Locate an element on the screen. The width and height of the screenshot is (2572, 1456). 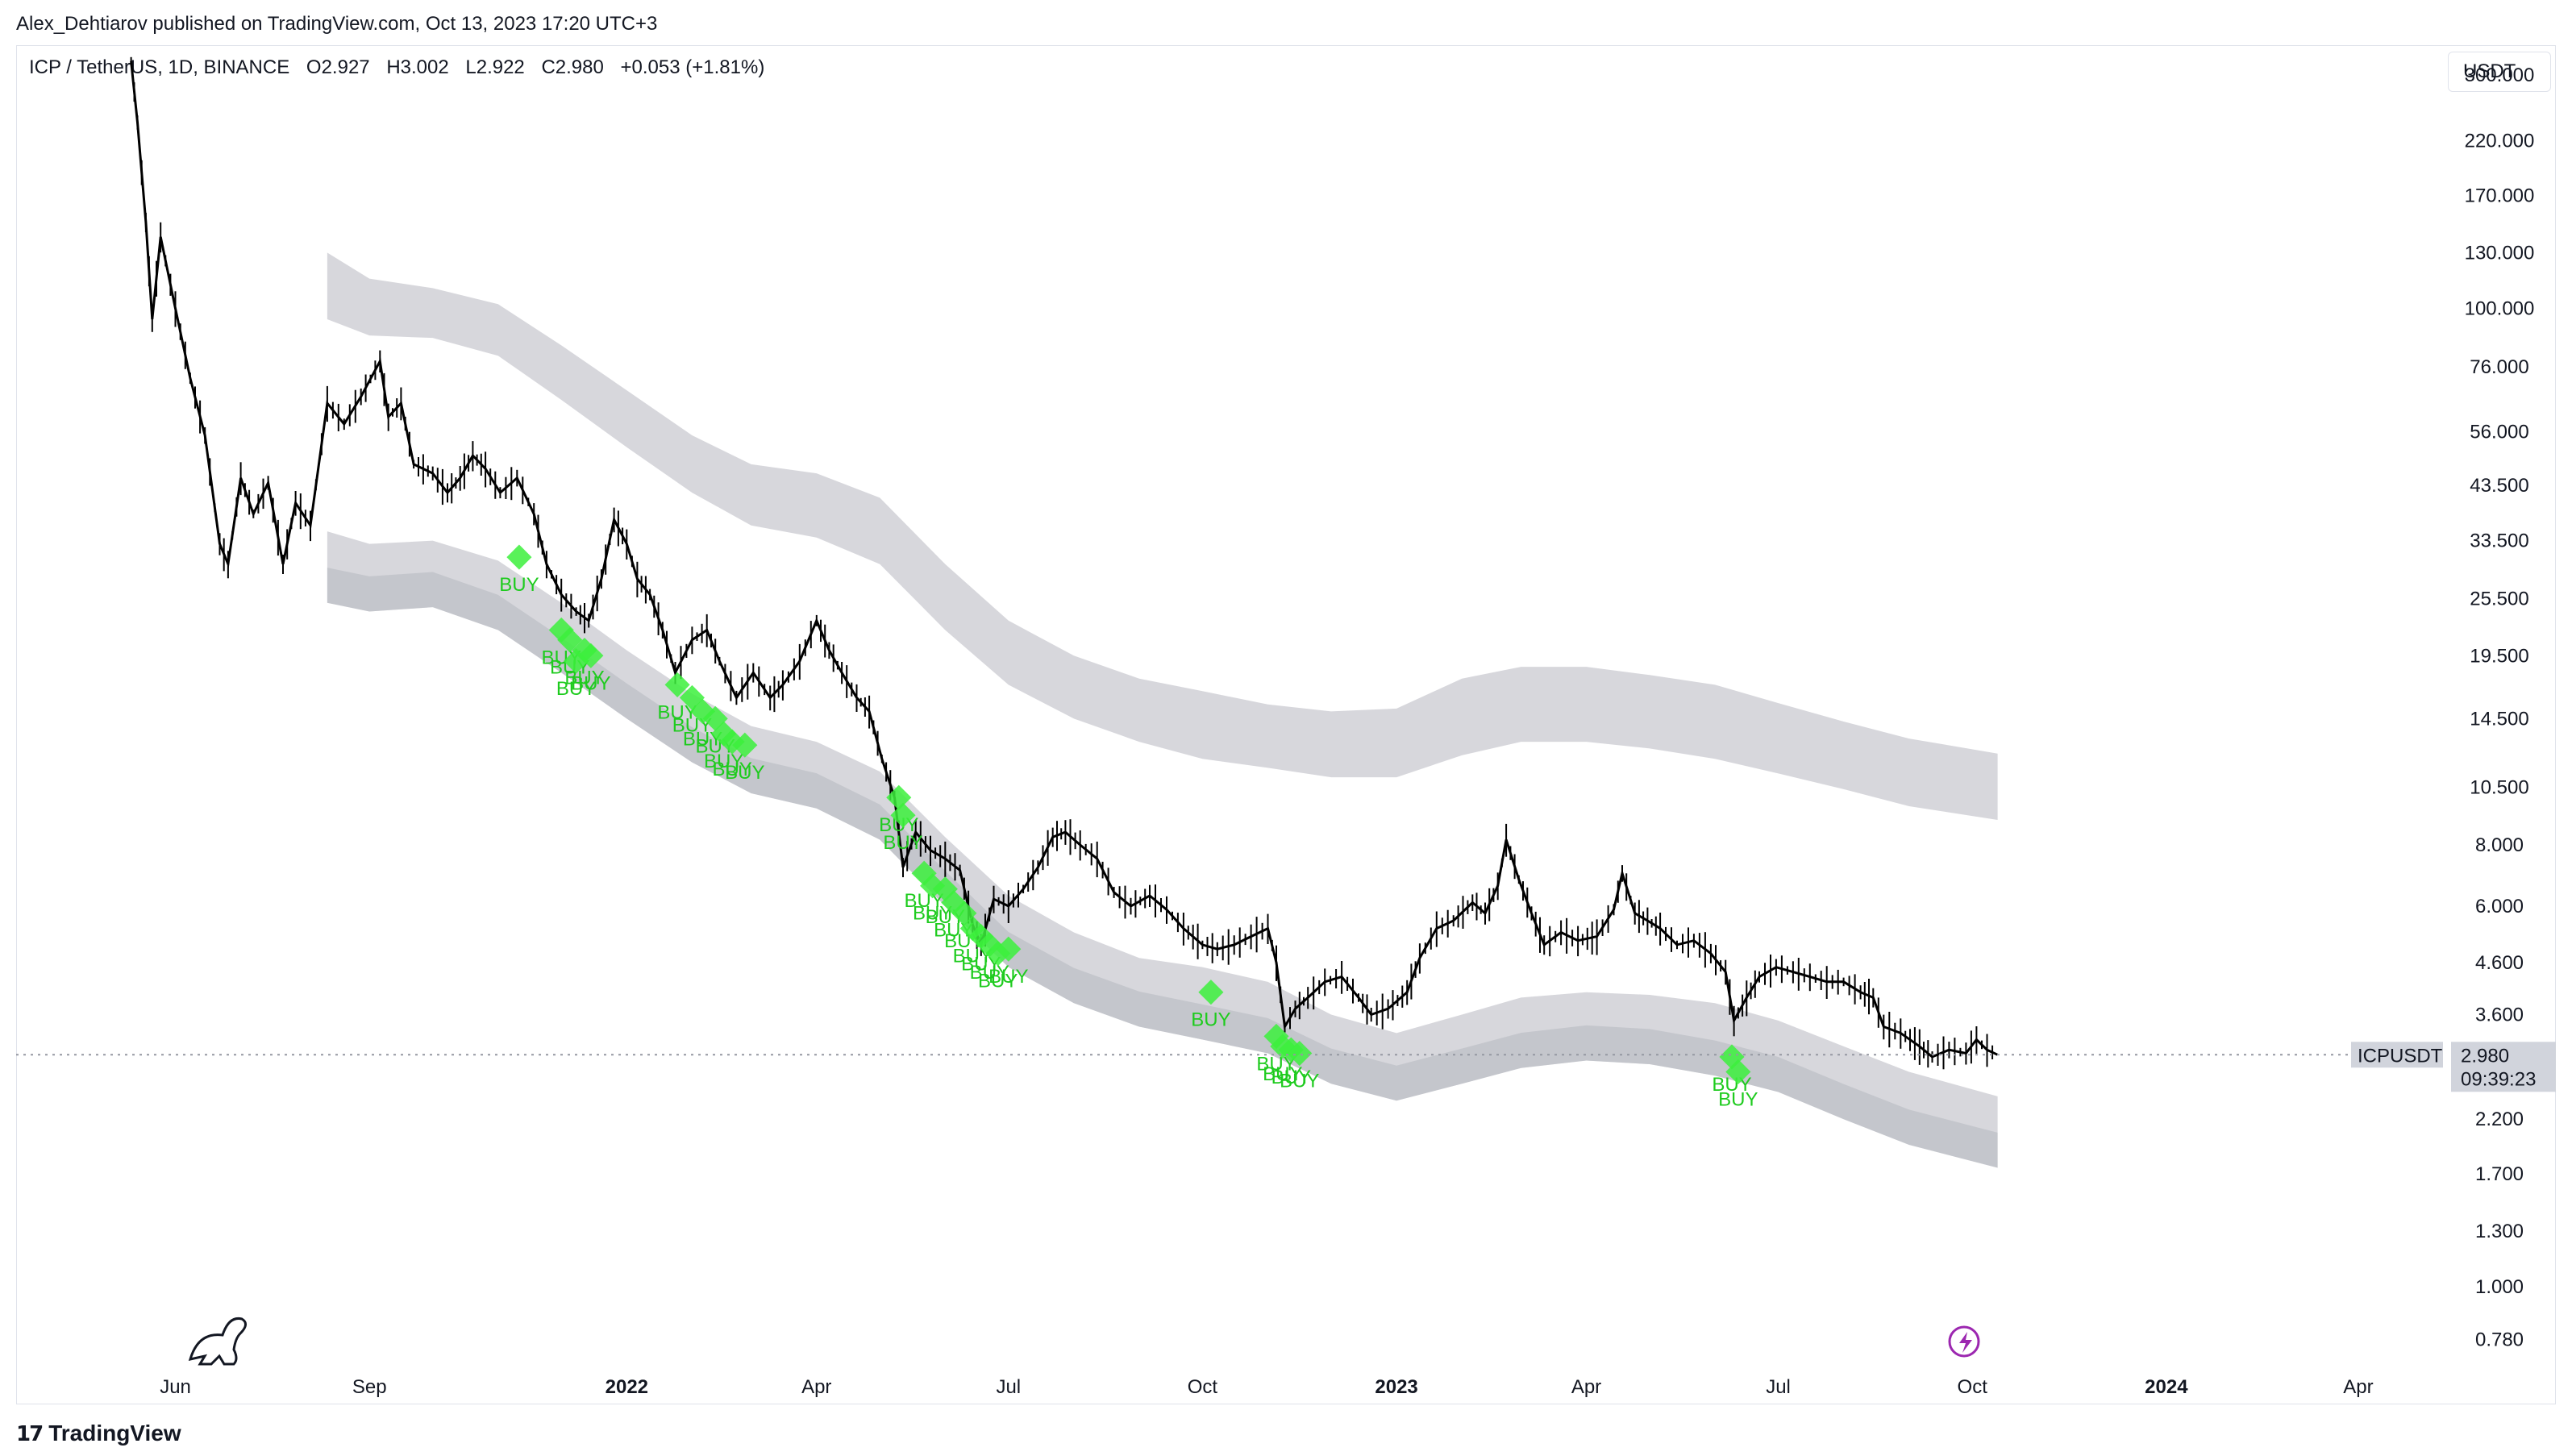
last-price-value: 2.980 is located at coordinates (2485, 1056).